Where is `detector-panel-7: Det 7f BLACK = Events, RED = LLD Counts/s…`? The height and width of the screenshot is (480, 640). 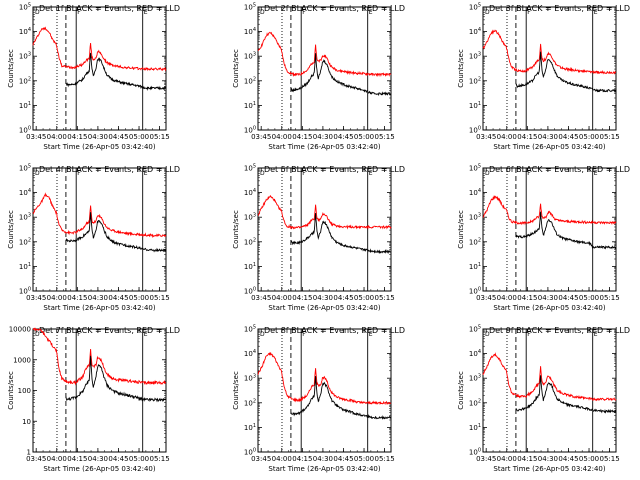
detector-panel-7: Det 7f BLACK = Events, RED = LLD Counts/s… is located at coordinates (93, 400).